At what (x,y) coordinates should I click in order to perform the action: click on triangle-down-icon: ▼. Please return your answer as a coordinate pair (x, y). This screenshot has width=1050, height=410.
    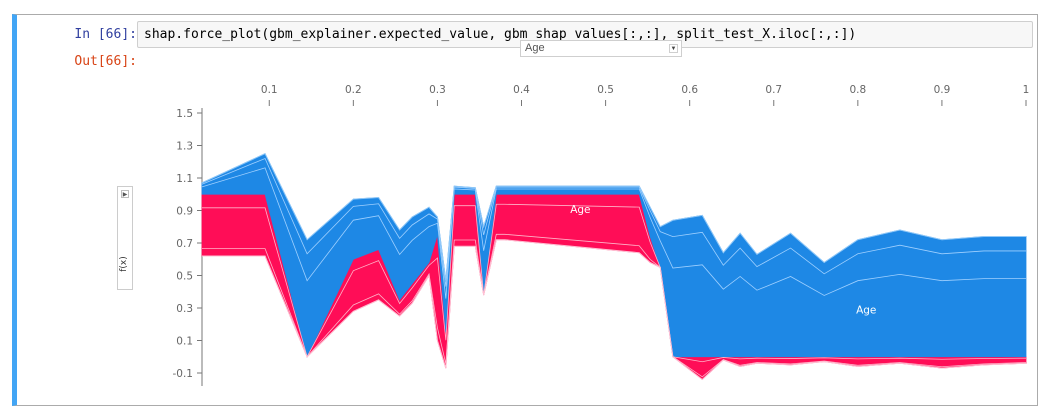
    Looking at the image, I should click on (673, 48).